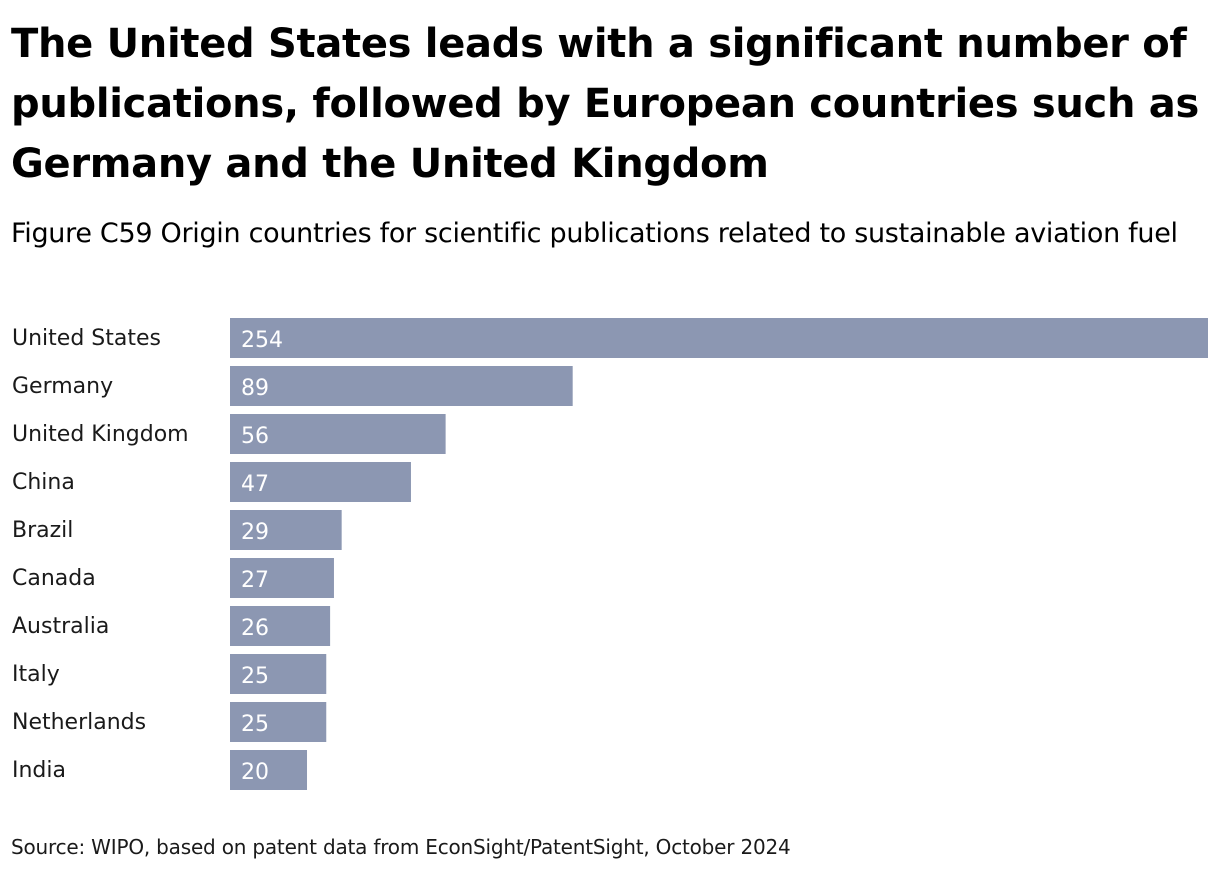  What do you see at coordinates (173, 578) in the screenshot?
I see `bar-row: Canada 27` at bounding box center [173, 578].